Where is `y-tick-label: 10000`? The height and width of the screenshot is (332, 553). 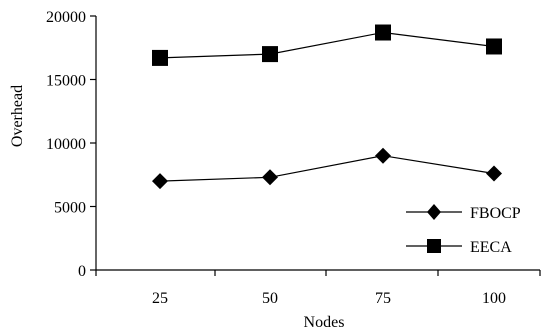 y-tick-label: 10000 is located at coordinates (66, 144).